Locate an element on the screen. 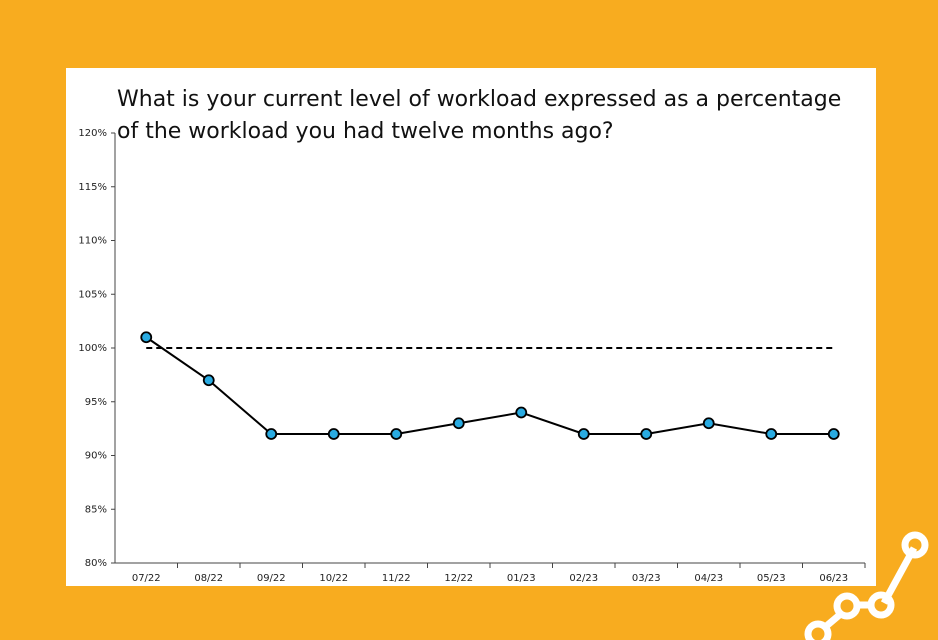 The height and width of the screenshot is (640, 938). y-tick-label: 95% is located at coordinates (96, 402).